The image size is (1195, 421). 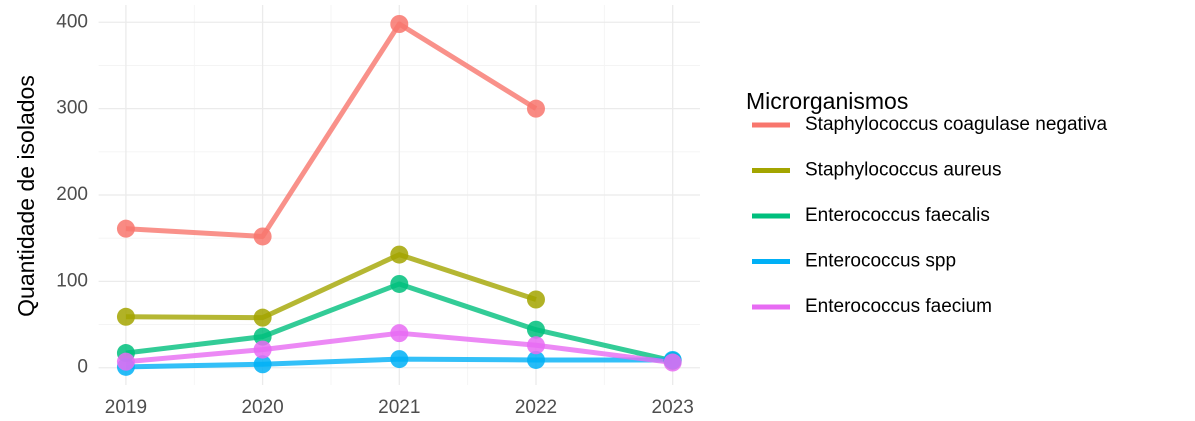 What do you see at coordinates (82, 367) in the screenshot?
I see `y-tick-label: 0` at bounding box center [82, 367].